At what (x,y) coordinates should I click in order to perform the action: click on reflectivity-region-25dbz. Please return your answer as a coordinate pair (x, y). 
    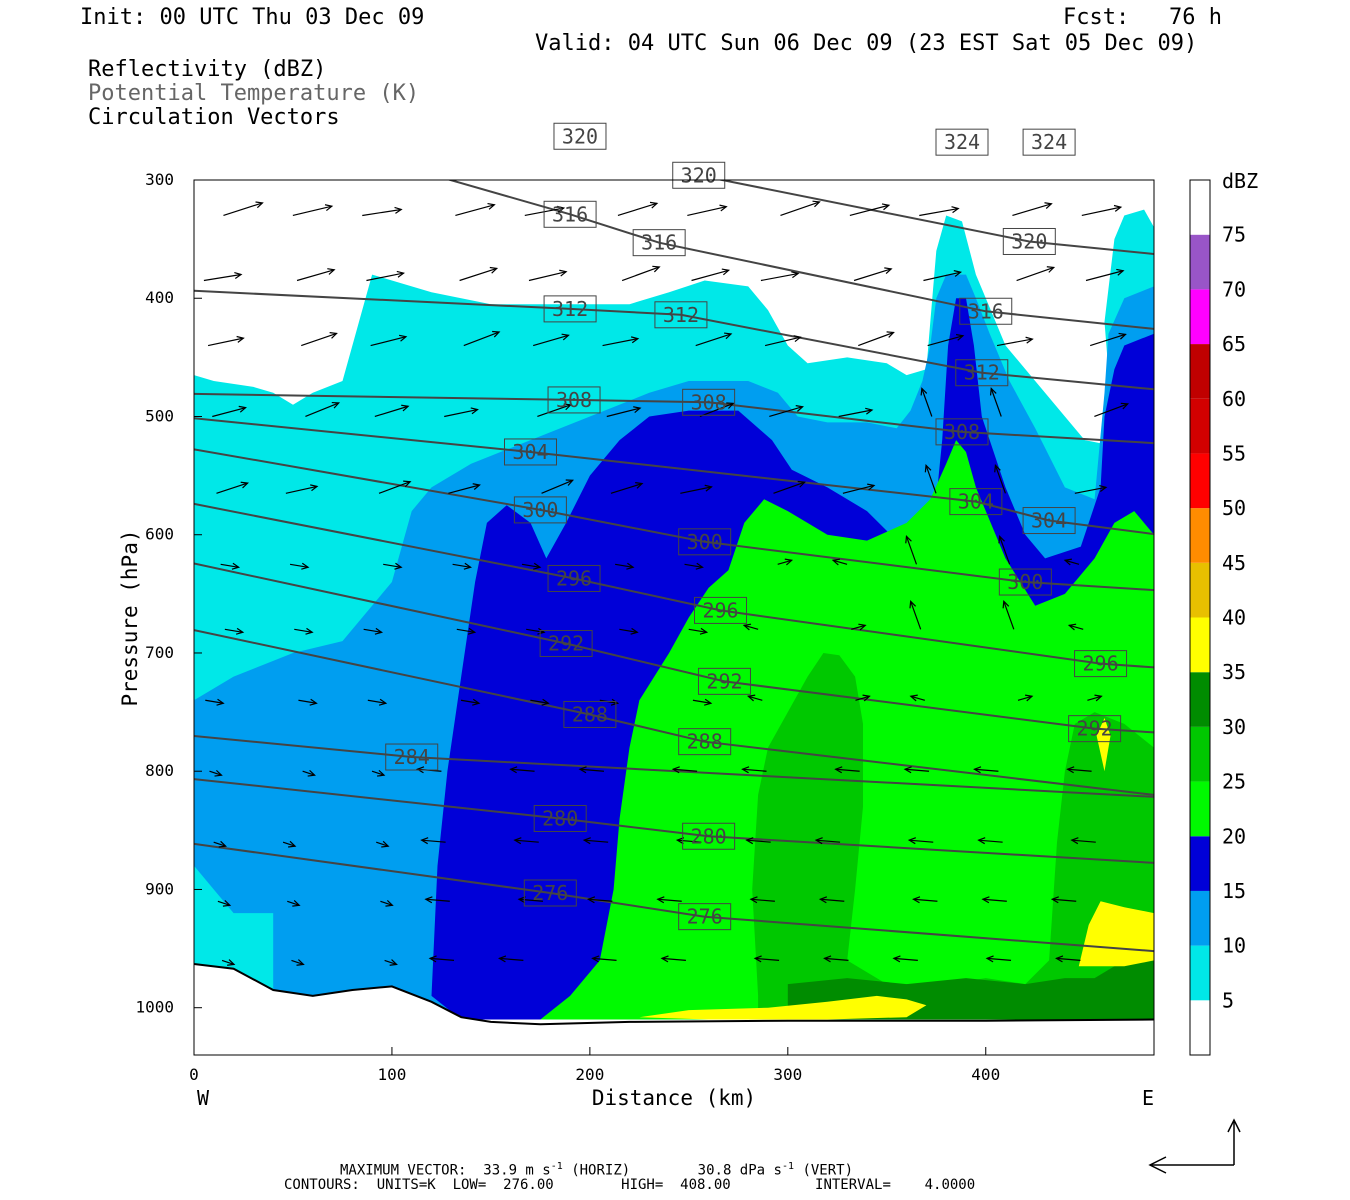
    Looking at the image, I should click on (953, 836).